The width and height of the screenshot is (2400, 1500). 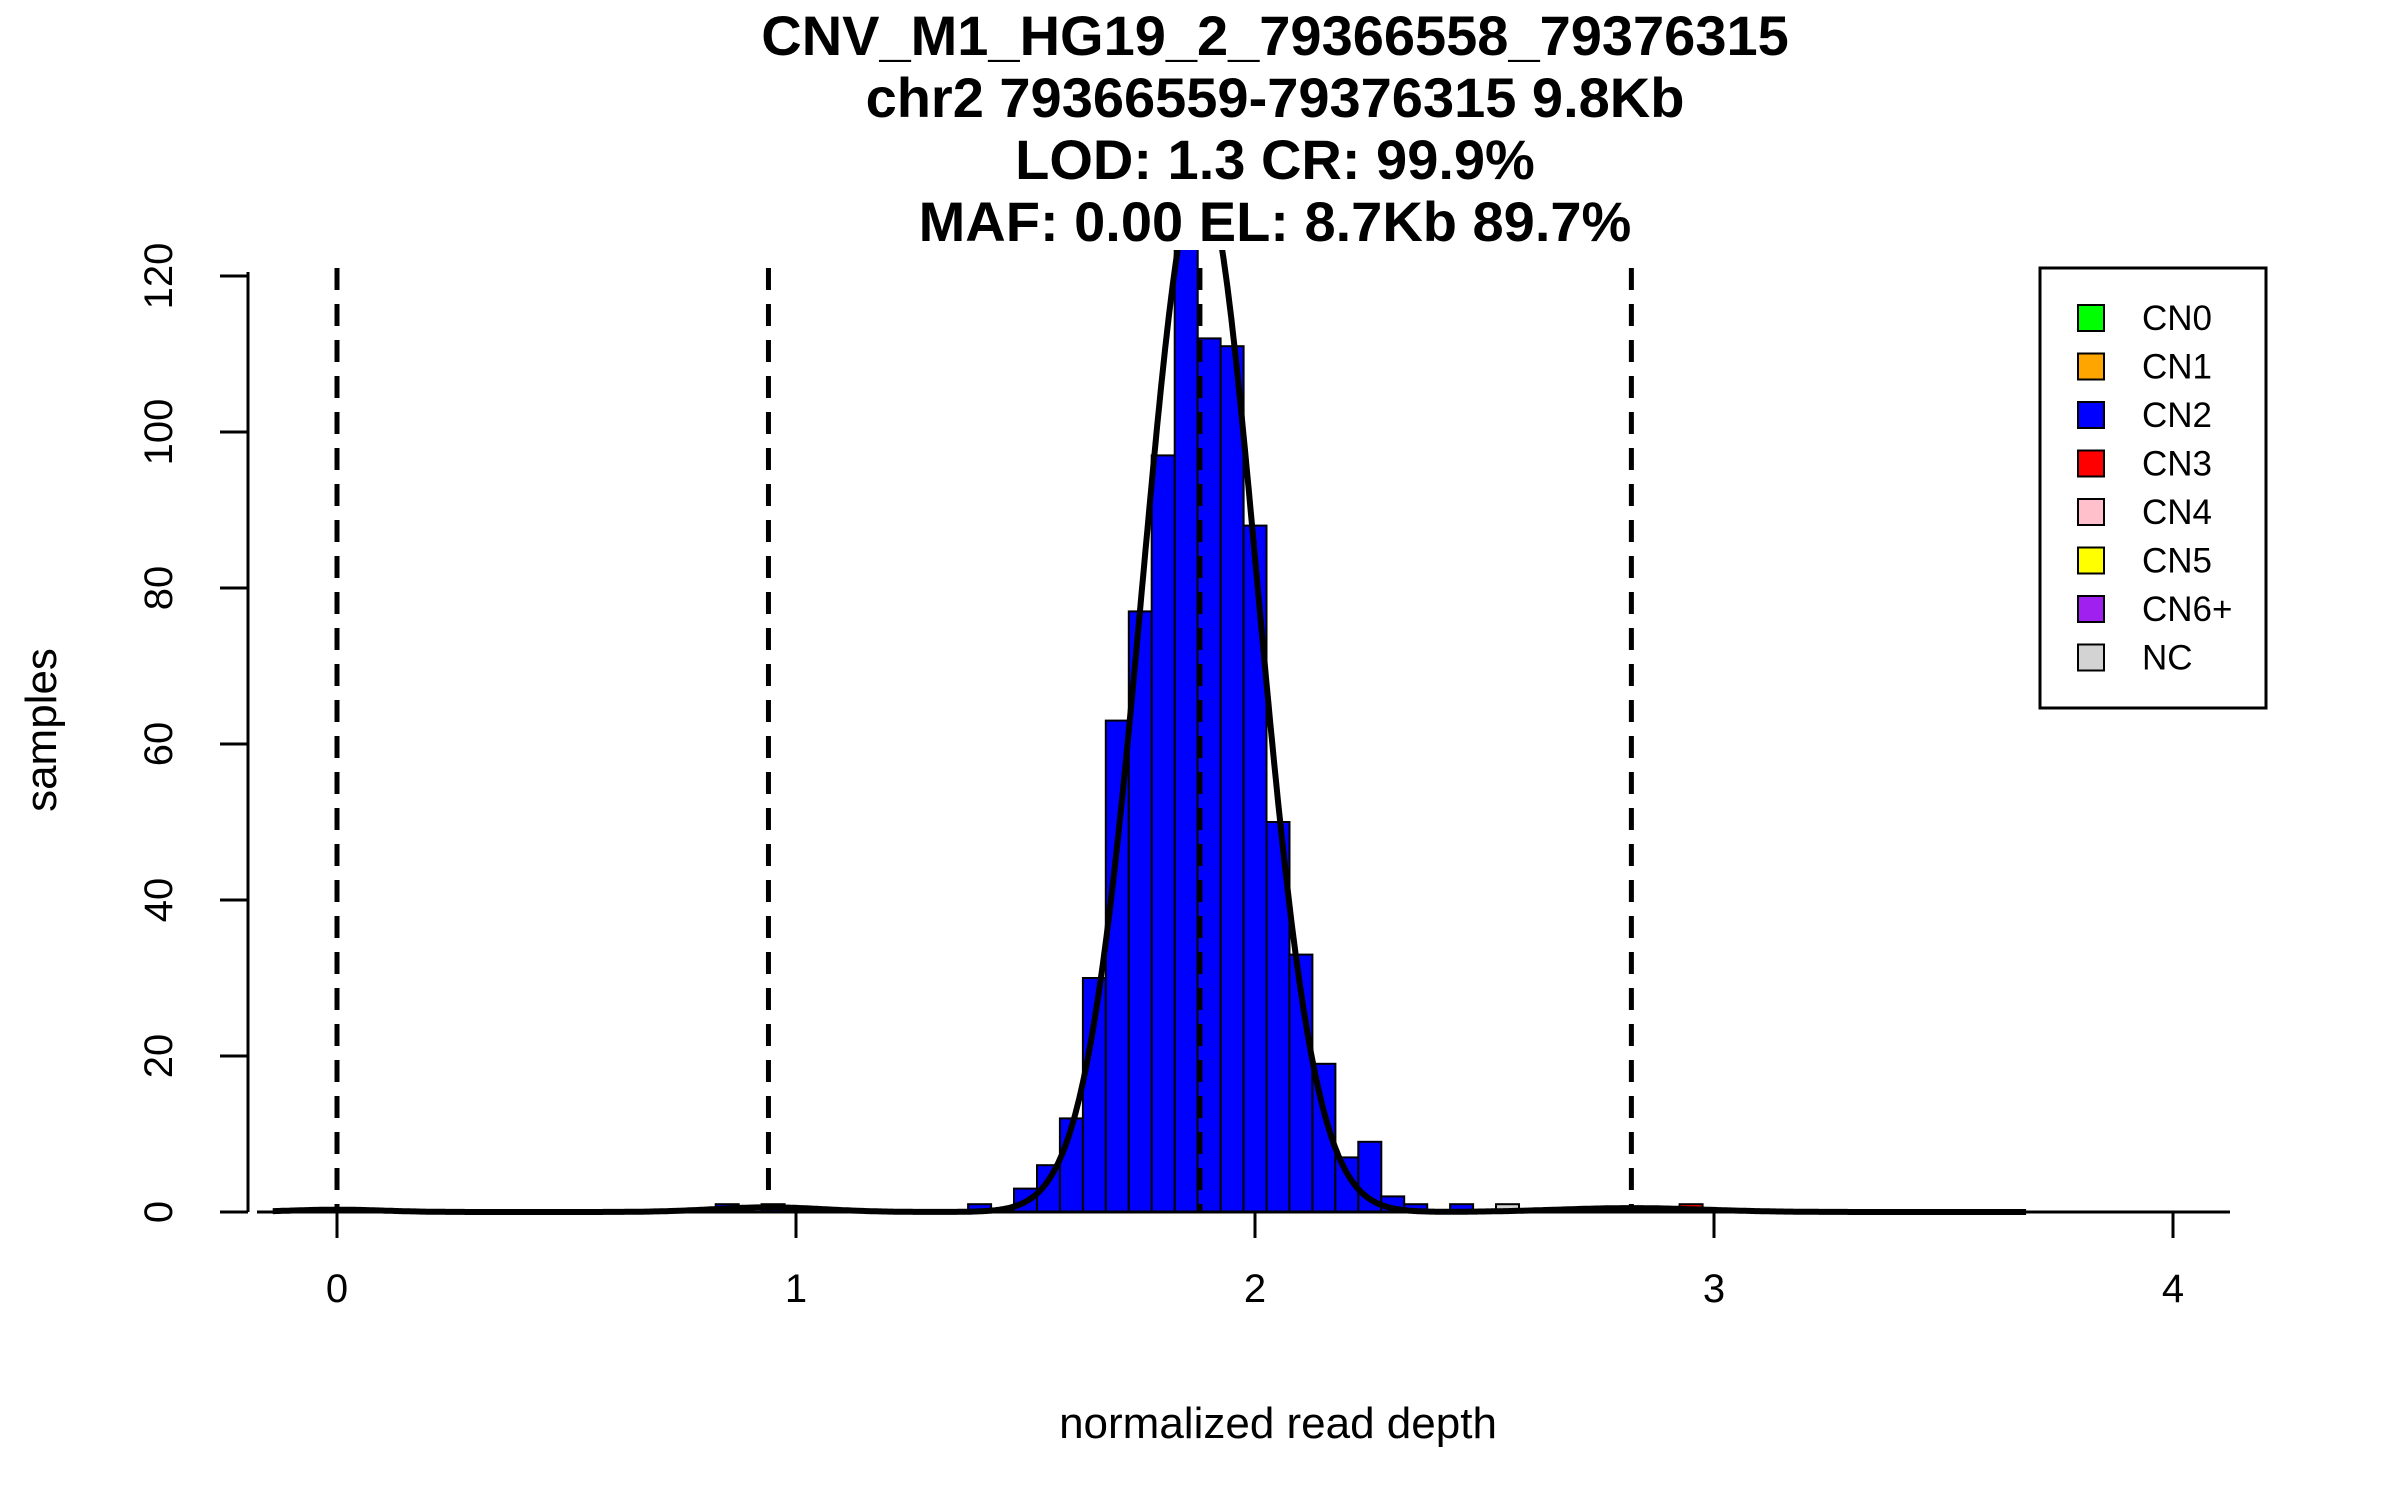 I want to click on y-tick-label: 60, so click(x=159, y=744).